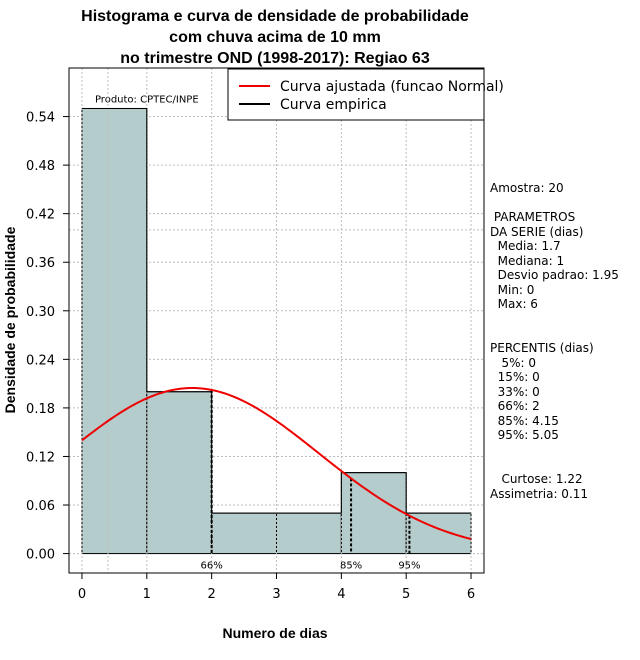 The height and width of the screenshot is (660, 640). I want to click on percentile-line: 85%: 4.15, so click(524, 420).